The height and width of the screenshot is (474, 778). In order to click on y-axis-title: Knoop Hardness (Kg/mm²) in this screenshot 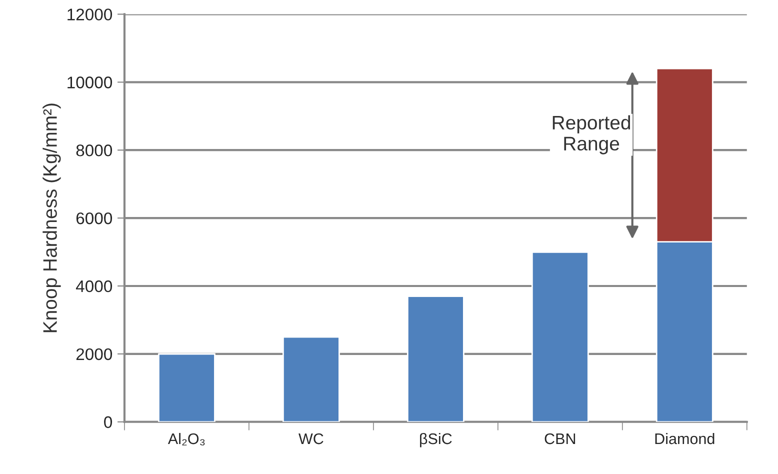, I will do `click(51, 218)`.